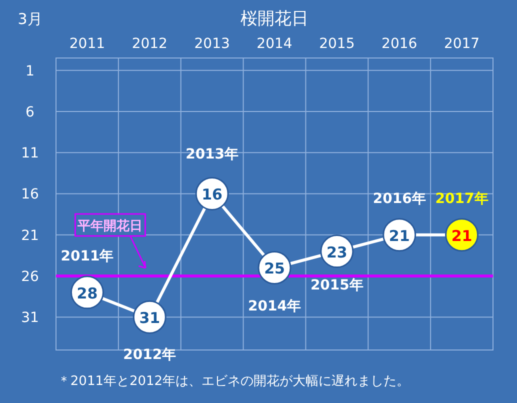 This screenshot has height=403, width=517. I want to click on annotation: 2013年, so click(212, 154).